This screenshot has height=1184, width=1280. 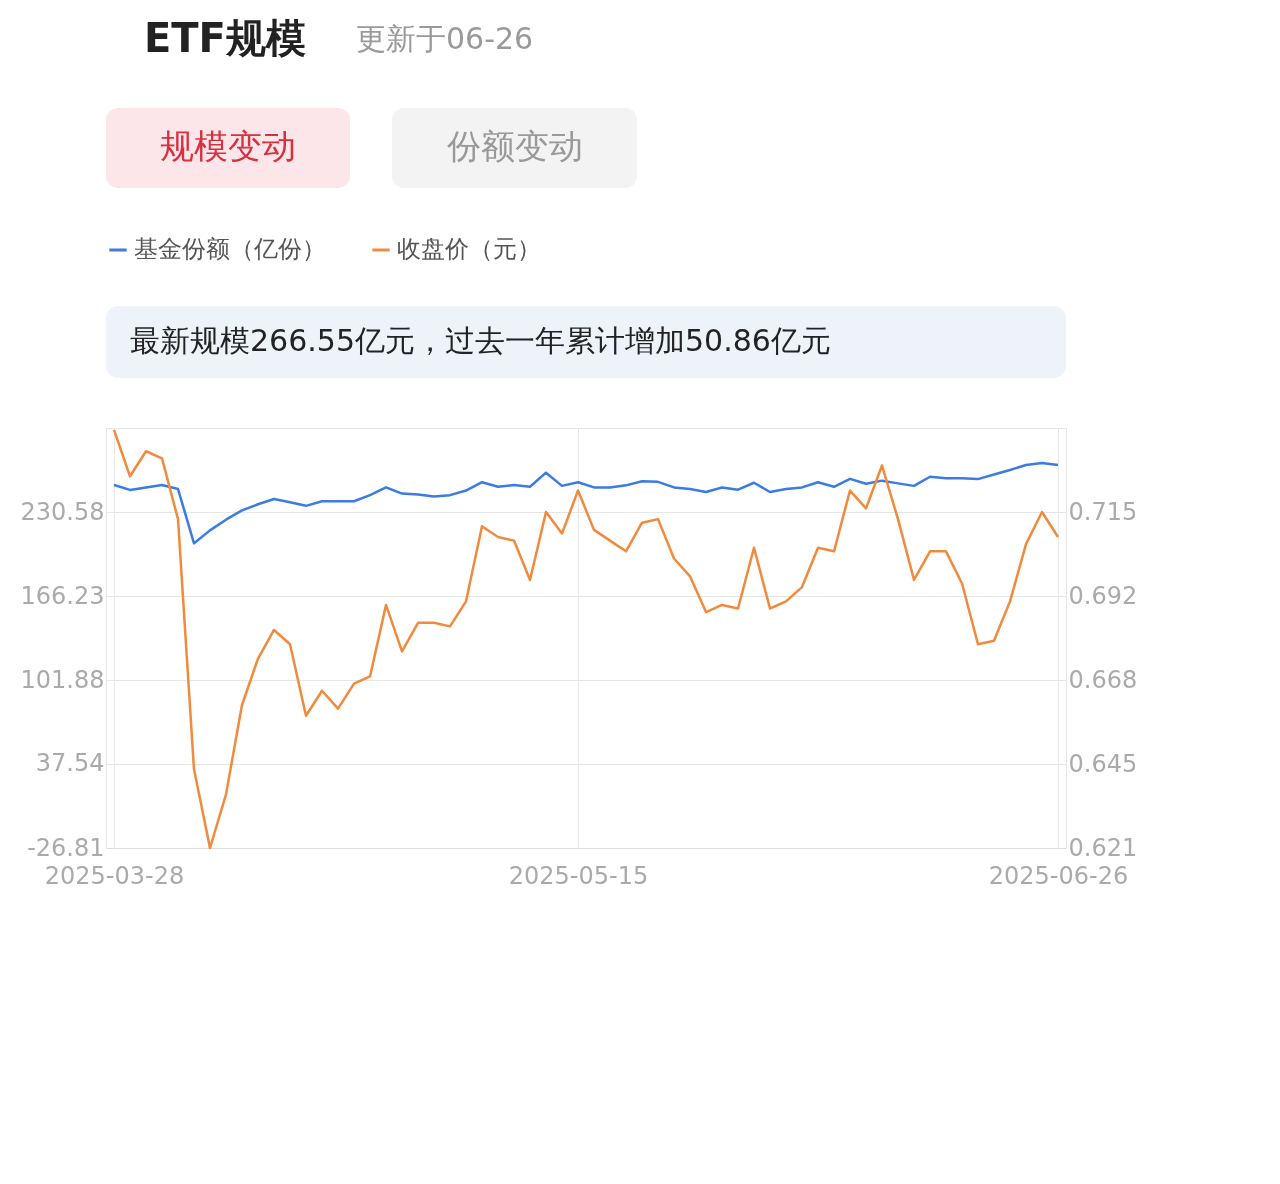 What do you see at coordinates (114, 875) in the screenshot?
I see `x-tick-label: 2025-03-28` at bounding box center [114, 875].